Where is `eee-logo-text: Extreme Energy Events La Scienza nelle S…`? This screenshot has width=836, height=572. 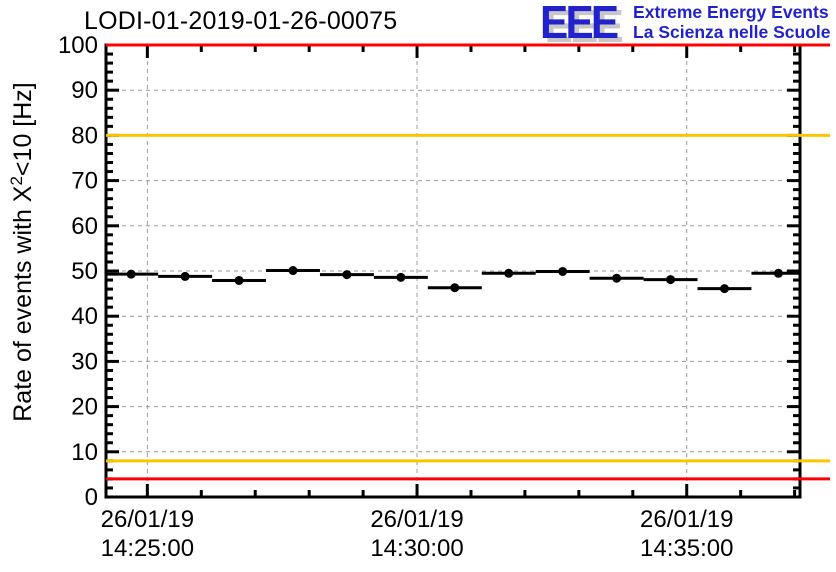
eee-logo-text: Extreme Energy Events La Scienza nelle S… is located at coordinates (731, 21).